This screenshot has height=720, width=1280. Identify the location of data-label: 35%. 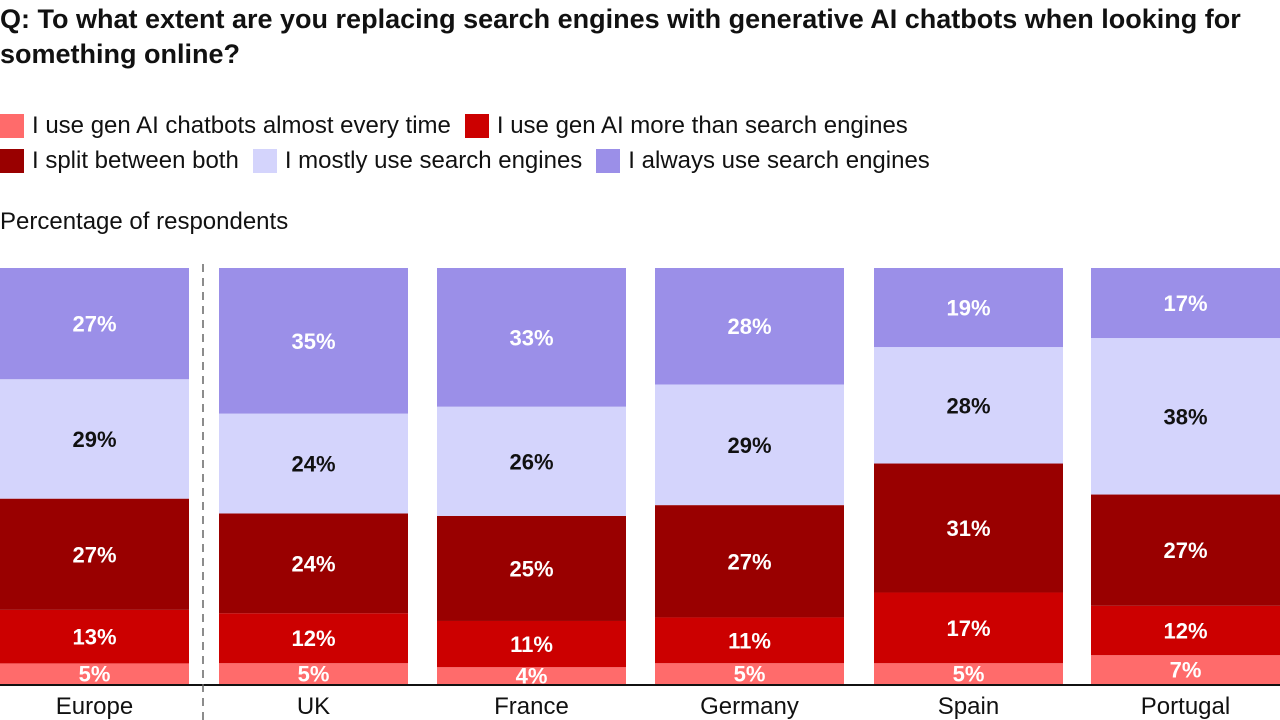
(313, 341).